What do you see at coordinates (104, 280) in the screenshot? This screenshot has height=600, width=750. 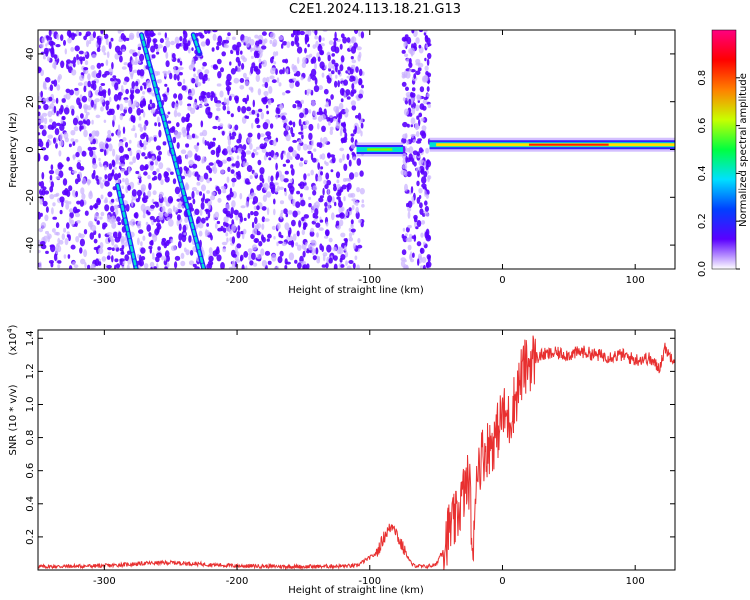 I see `spectrogram-x-tick-label: -300` at bounding box center [104, 280].